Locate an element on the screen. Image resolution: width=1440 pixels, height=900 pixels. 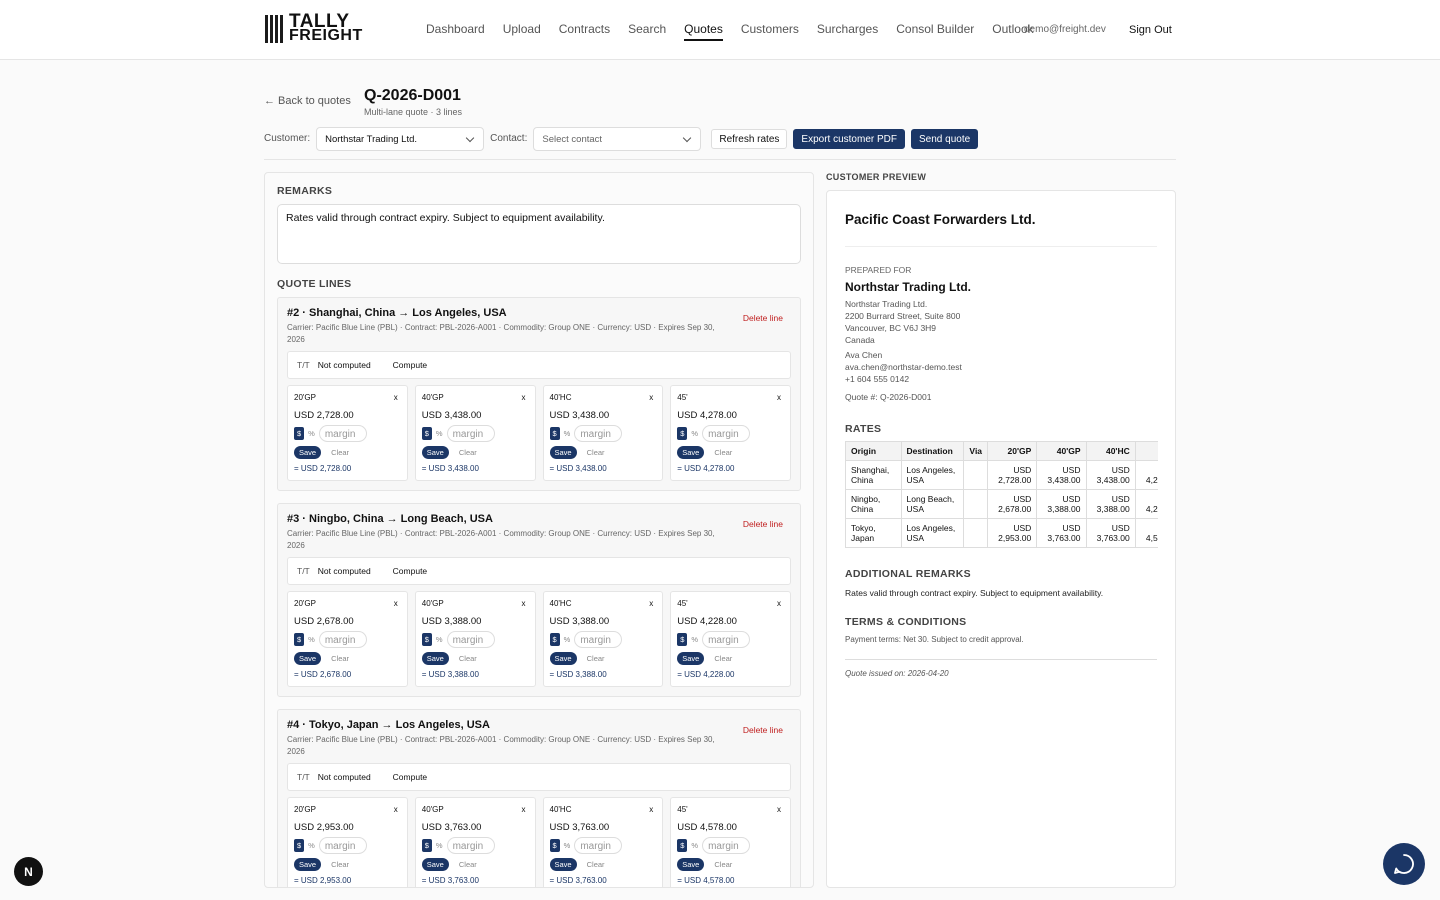
nav-link: Dashboard is located at coordinates (455, 29).